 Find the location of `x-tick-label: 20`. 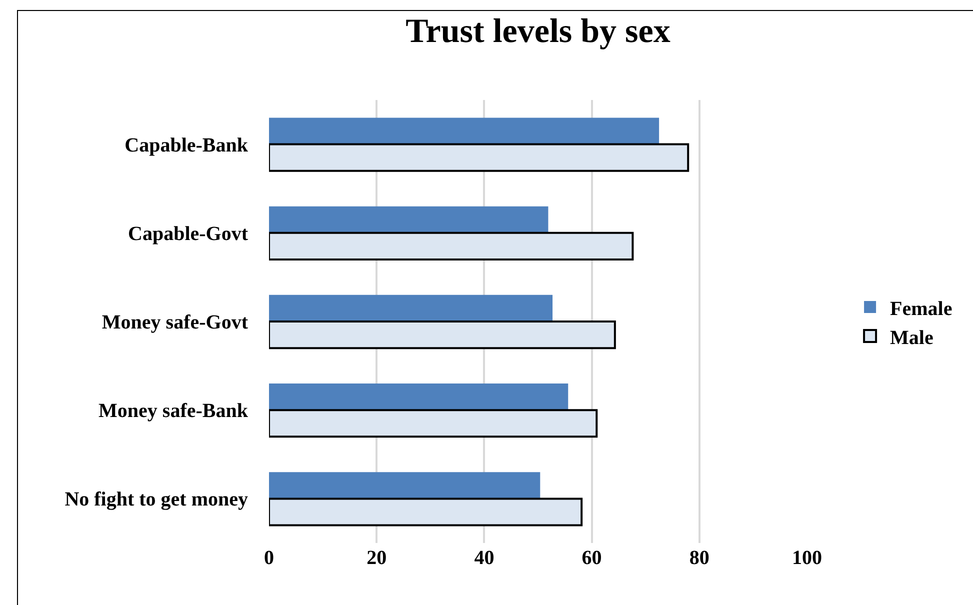

x-tick-label: 20 is located at coordinates (376, 558).